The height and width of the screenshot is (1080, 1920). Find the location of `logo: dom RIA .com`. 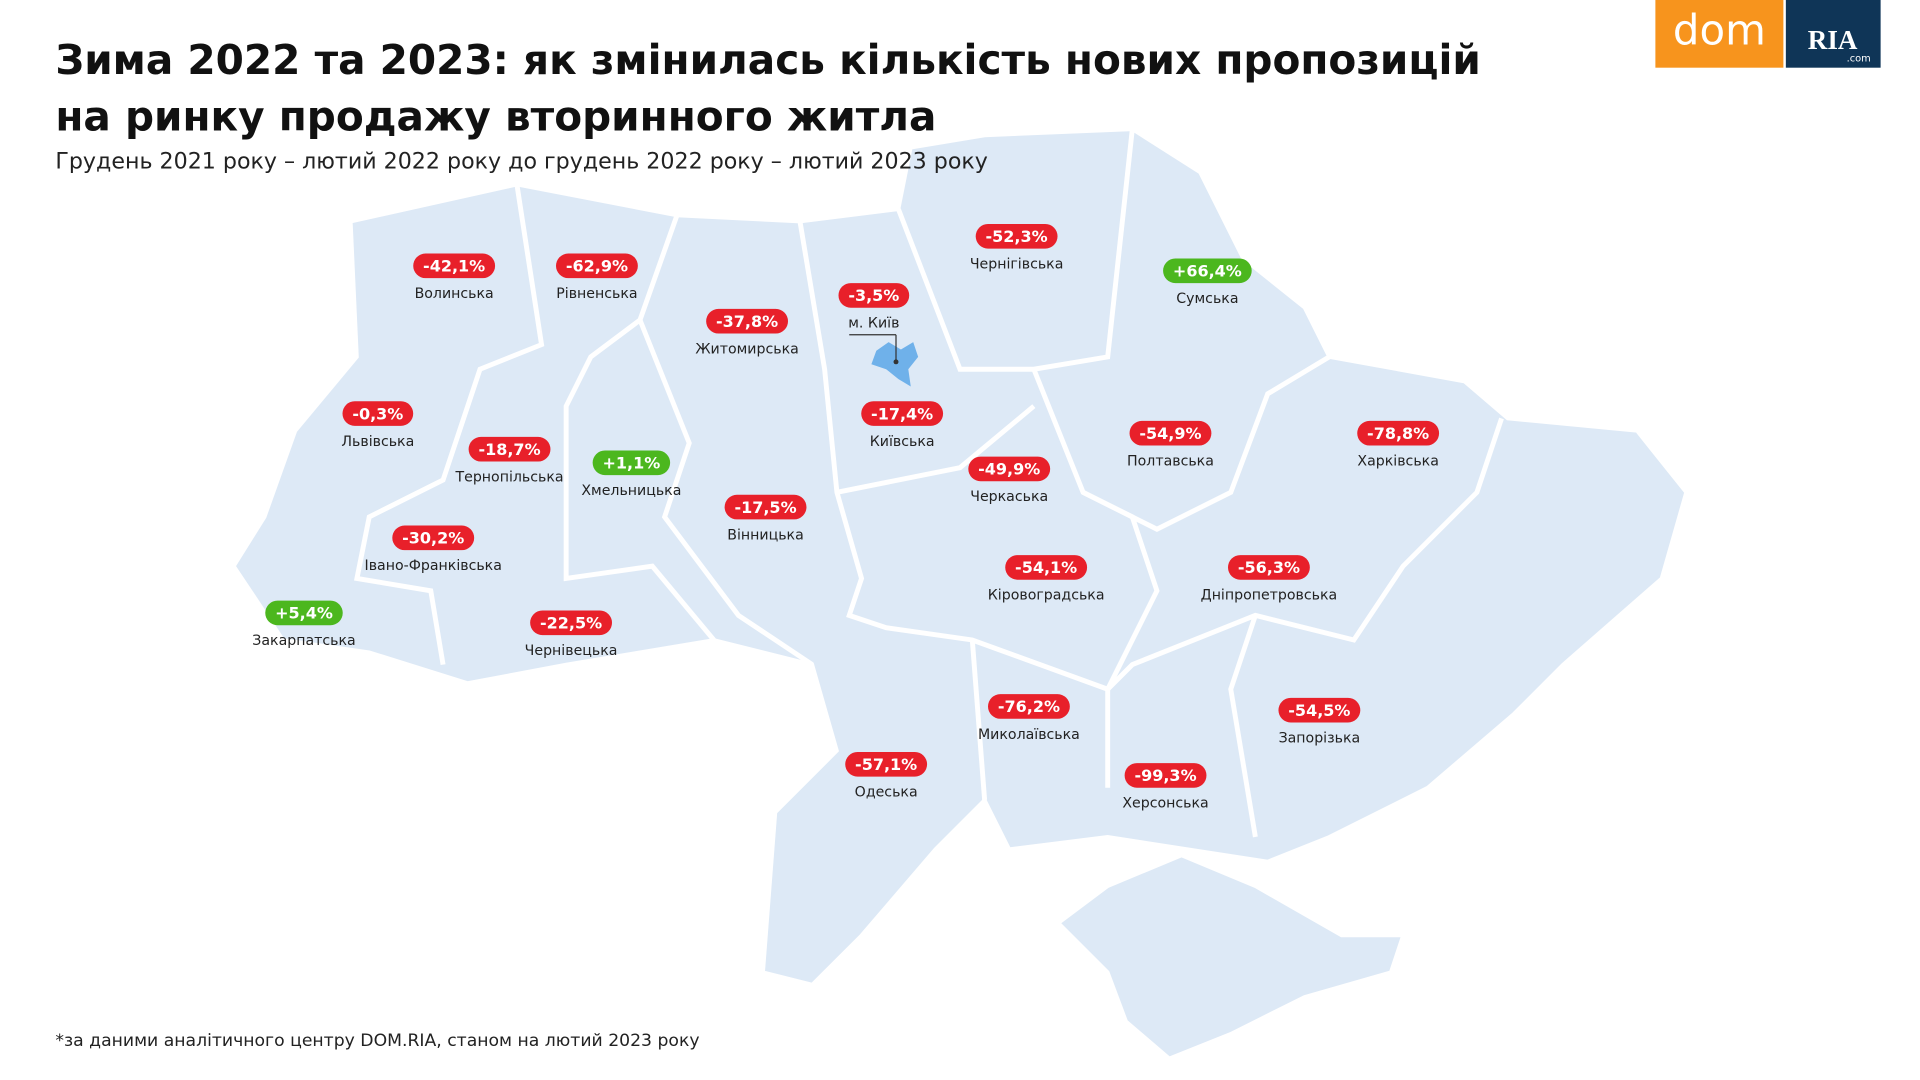

logo: dom RIA .com is located at coordinates (1768, 34).